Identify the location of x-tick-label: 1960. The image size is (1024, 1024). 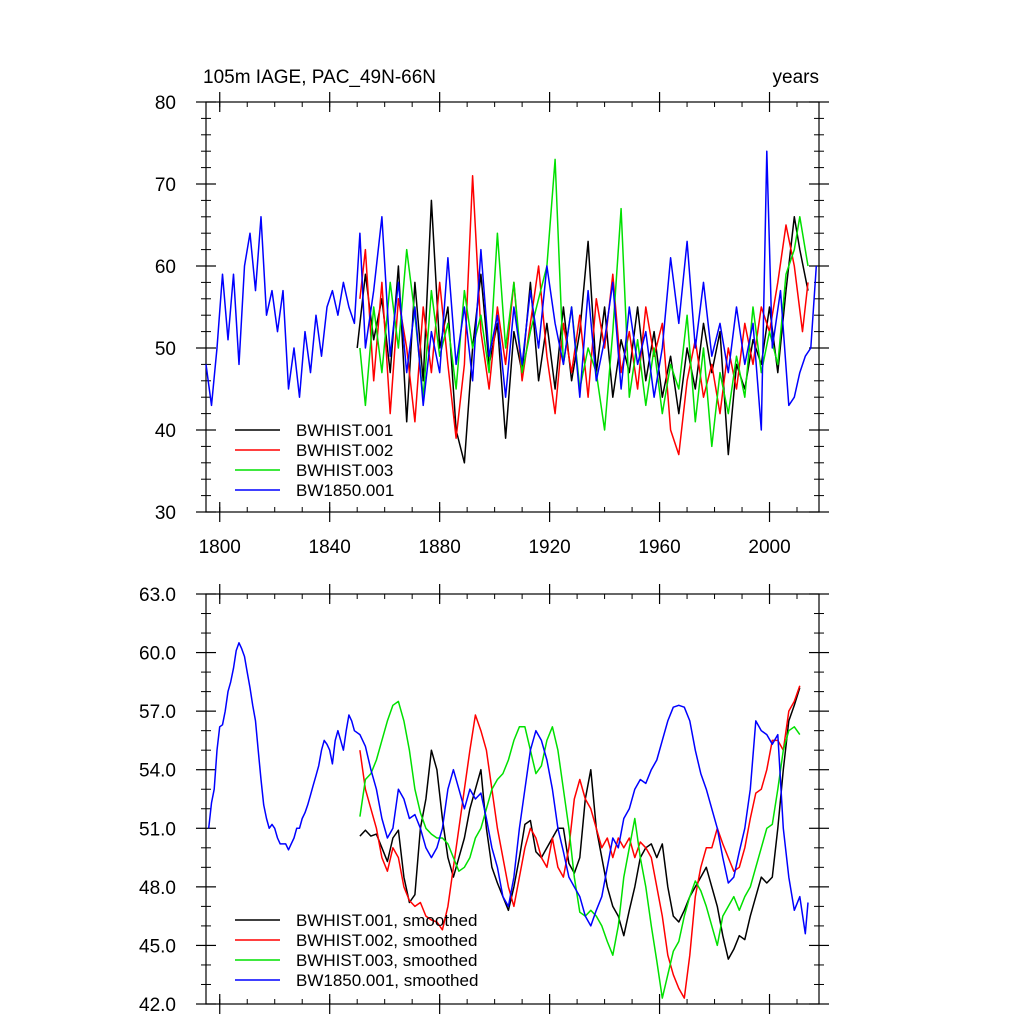
(659, 547).